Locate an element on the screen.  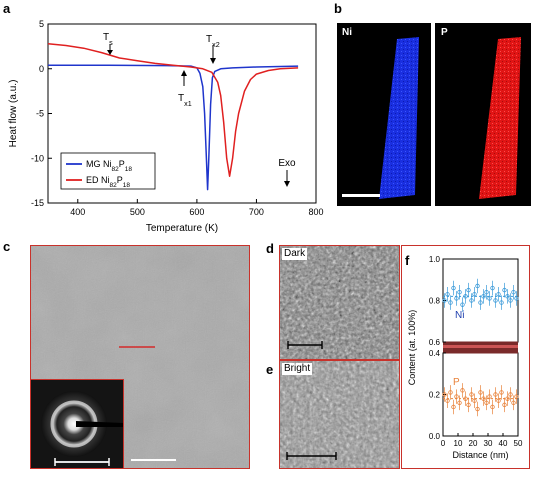
dark-region-image: Dark is located at coordinates (339, 302).